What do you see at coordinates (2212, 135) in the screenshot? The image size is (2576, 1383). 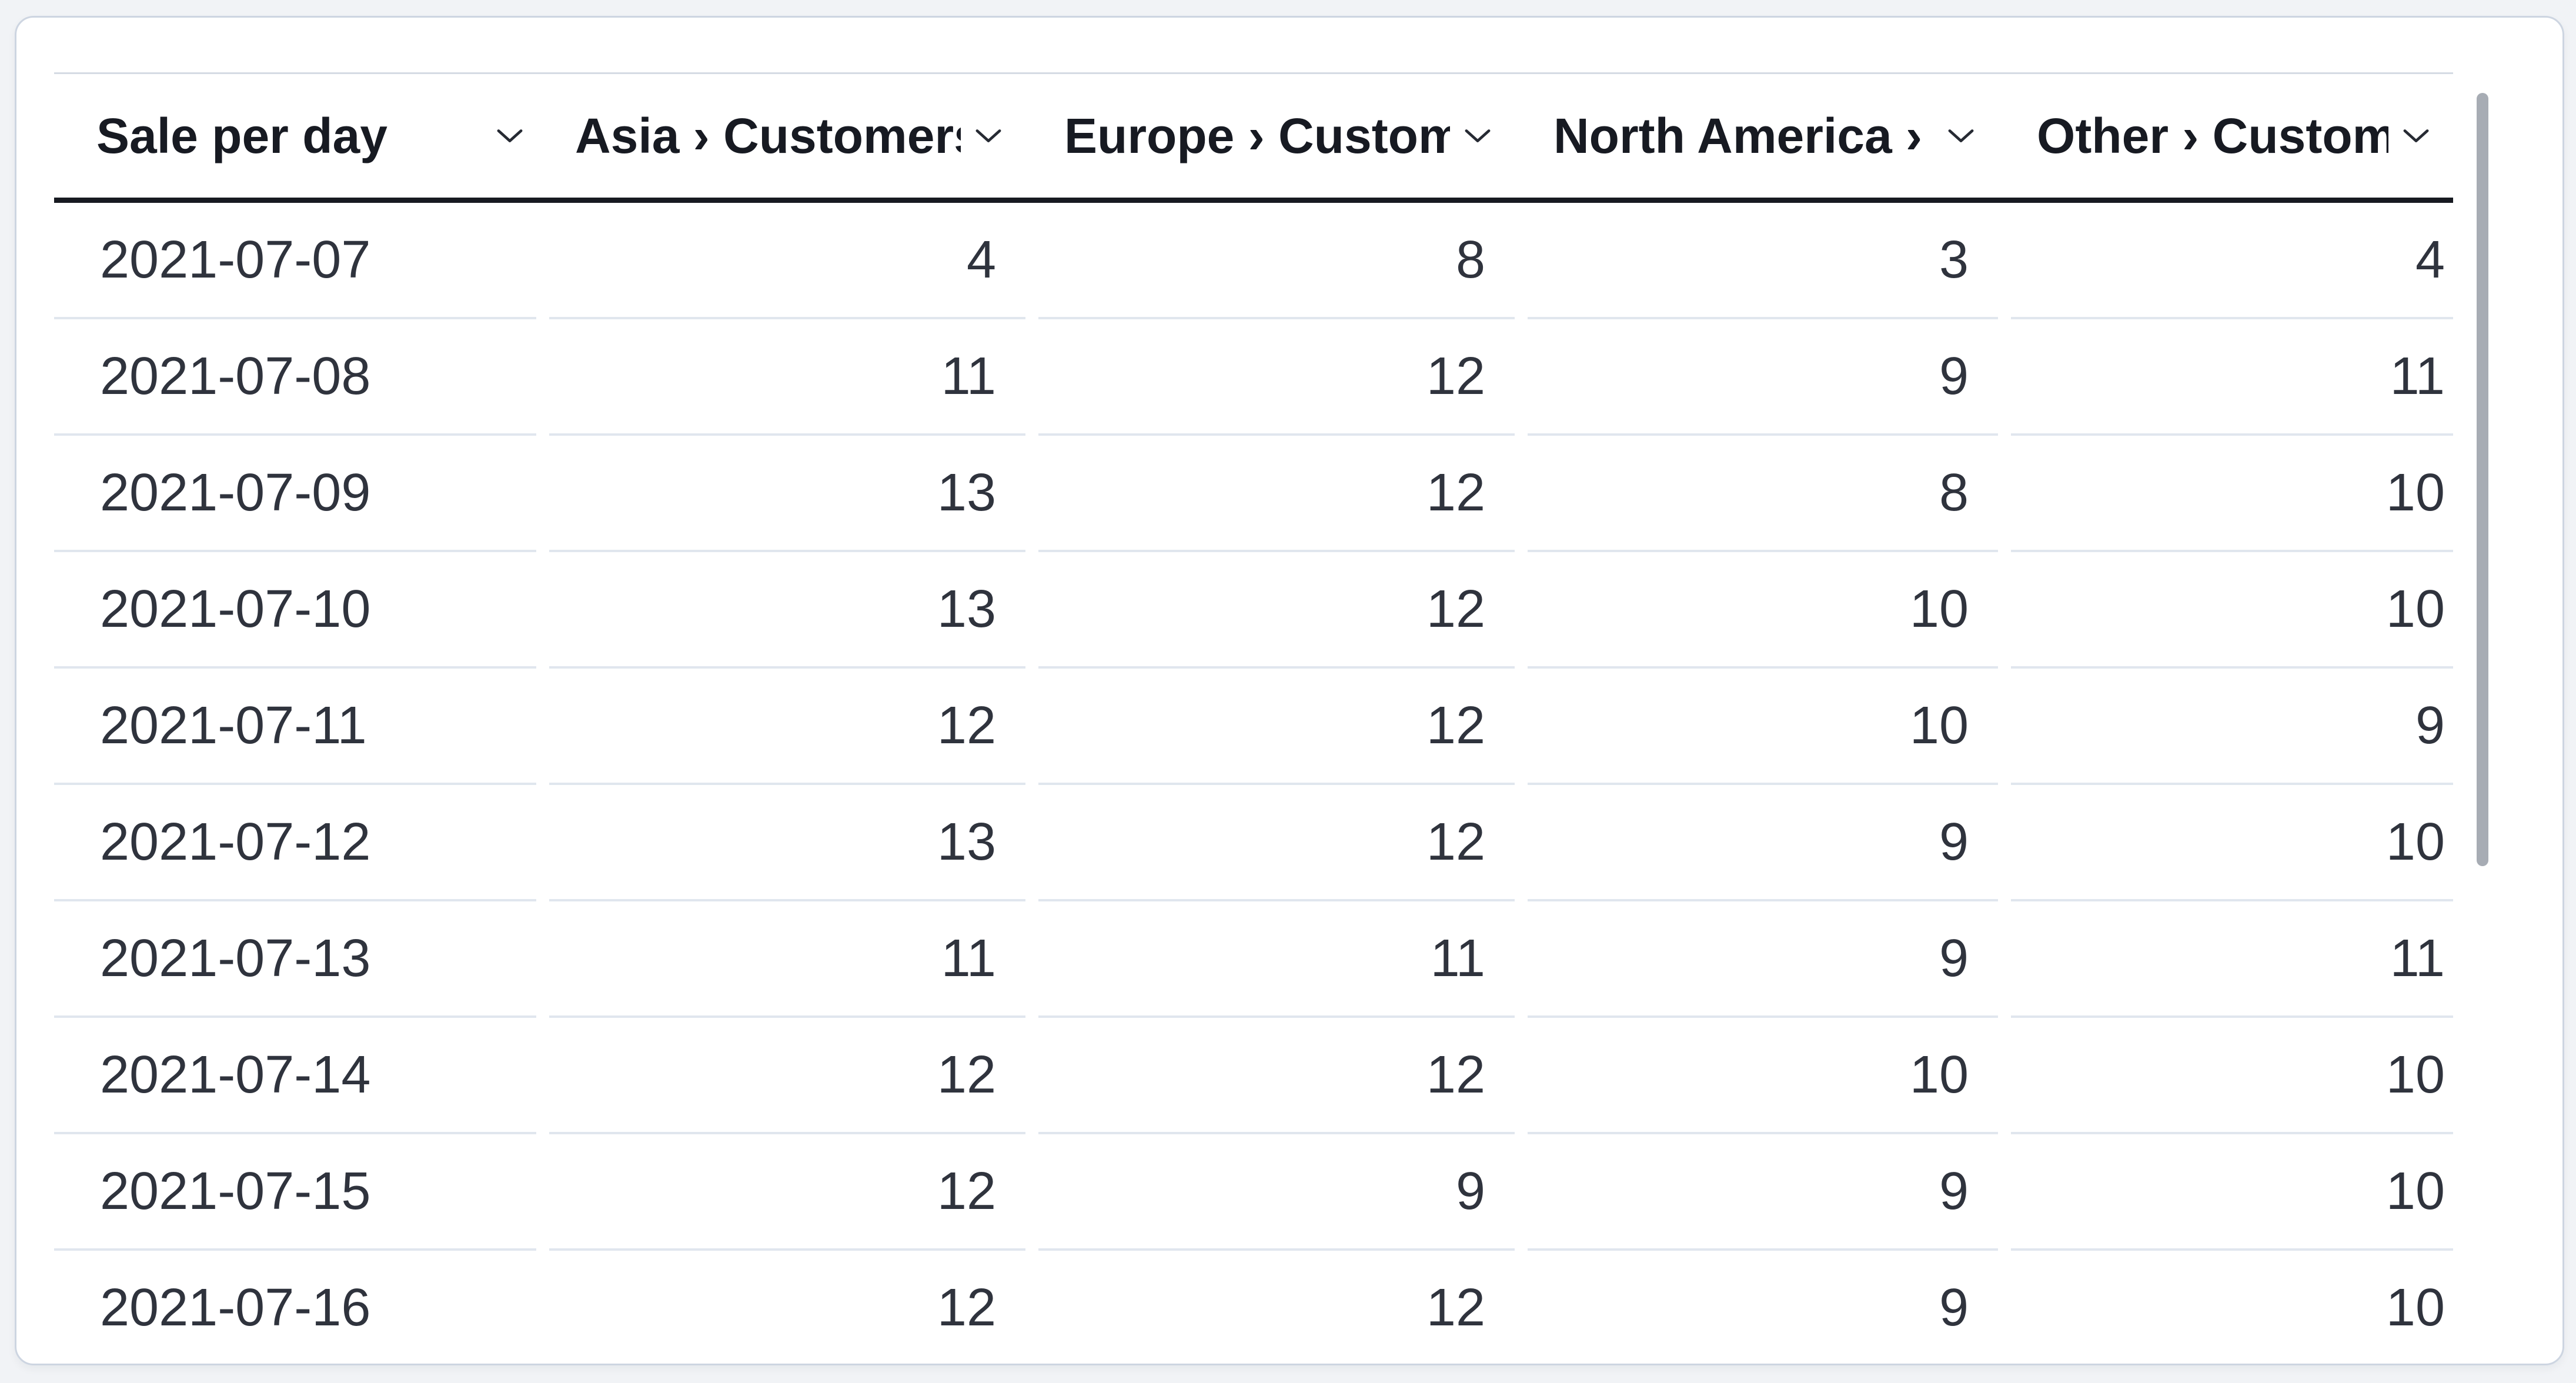 I see `column-header-label: Other › Custome` at bounding box center [2212, 135].